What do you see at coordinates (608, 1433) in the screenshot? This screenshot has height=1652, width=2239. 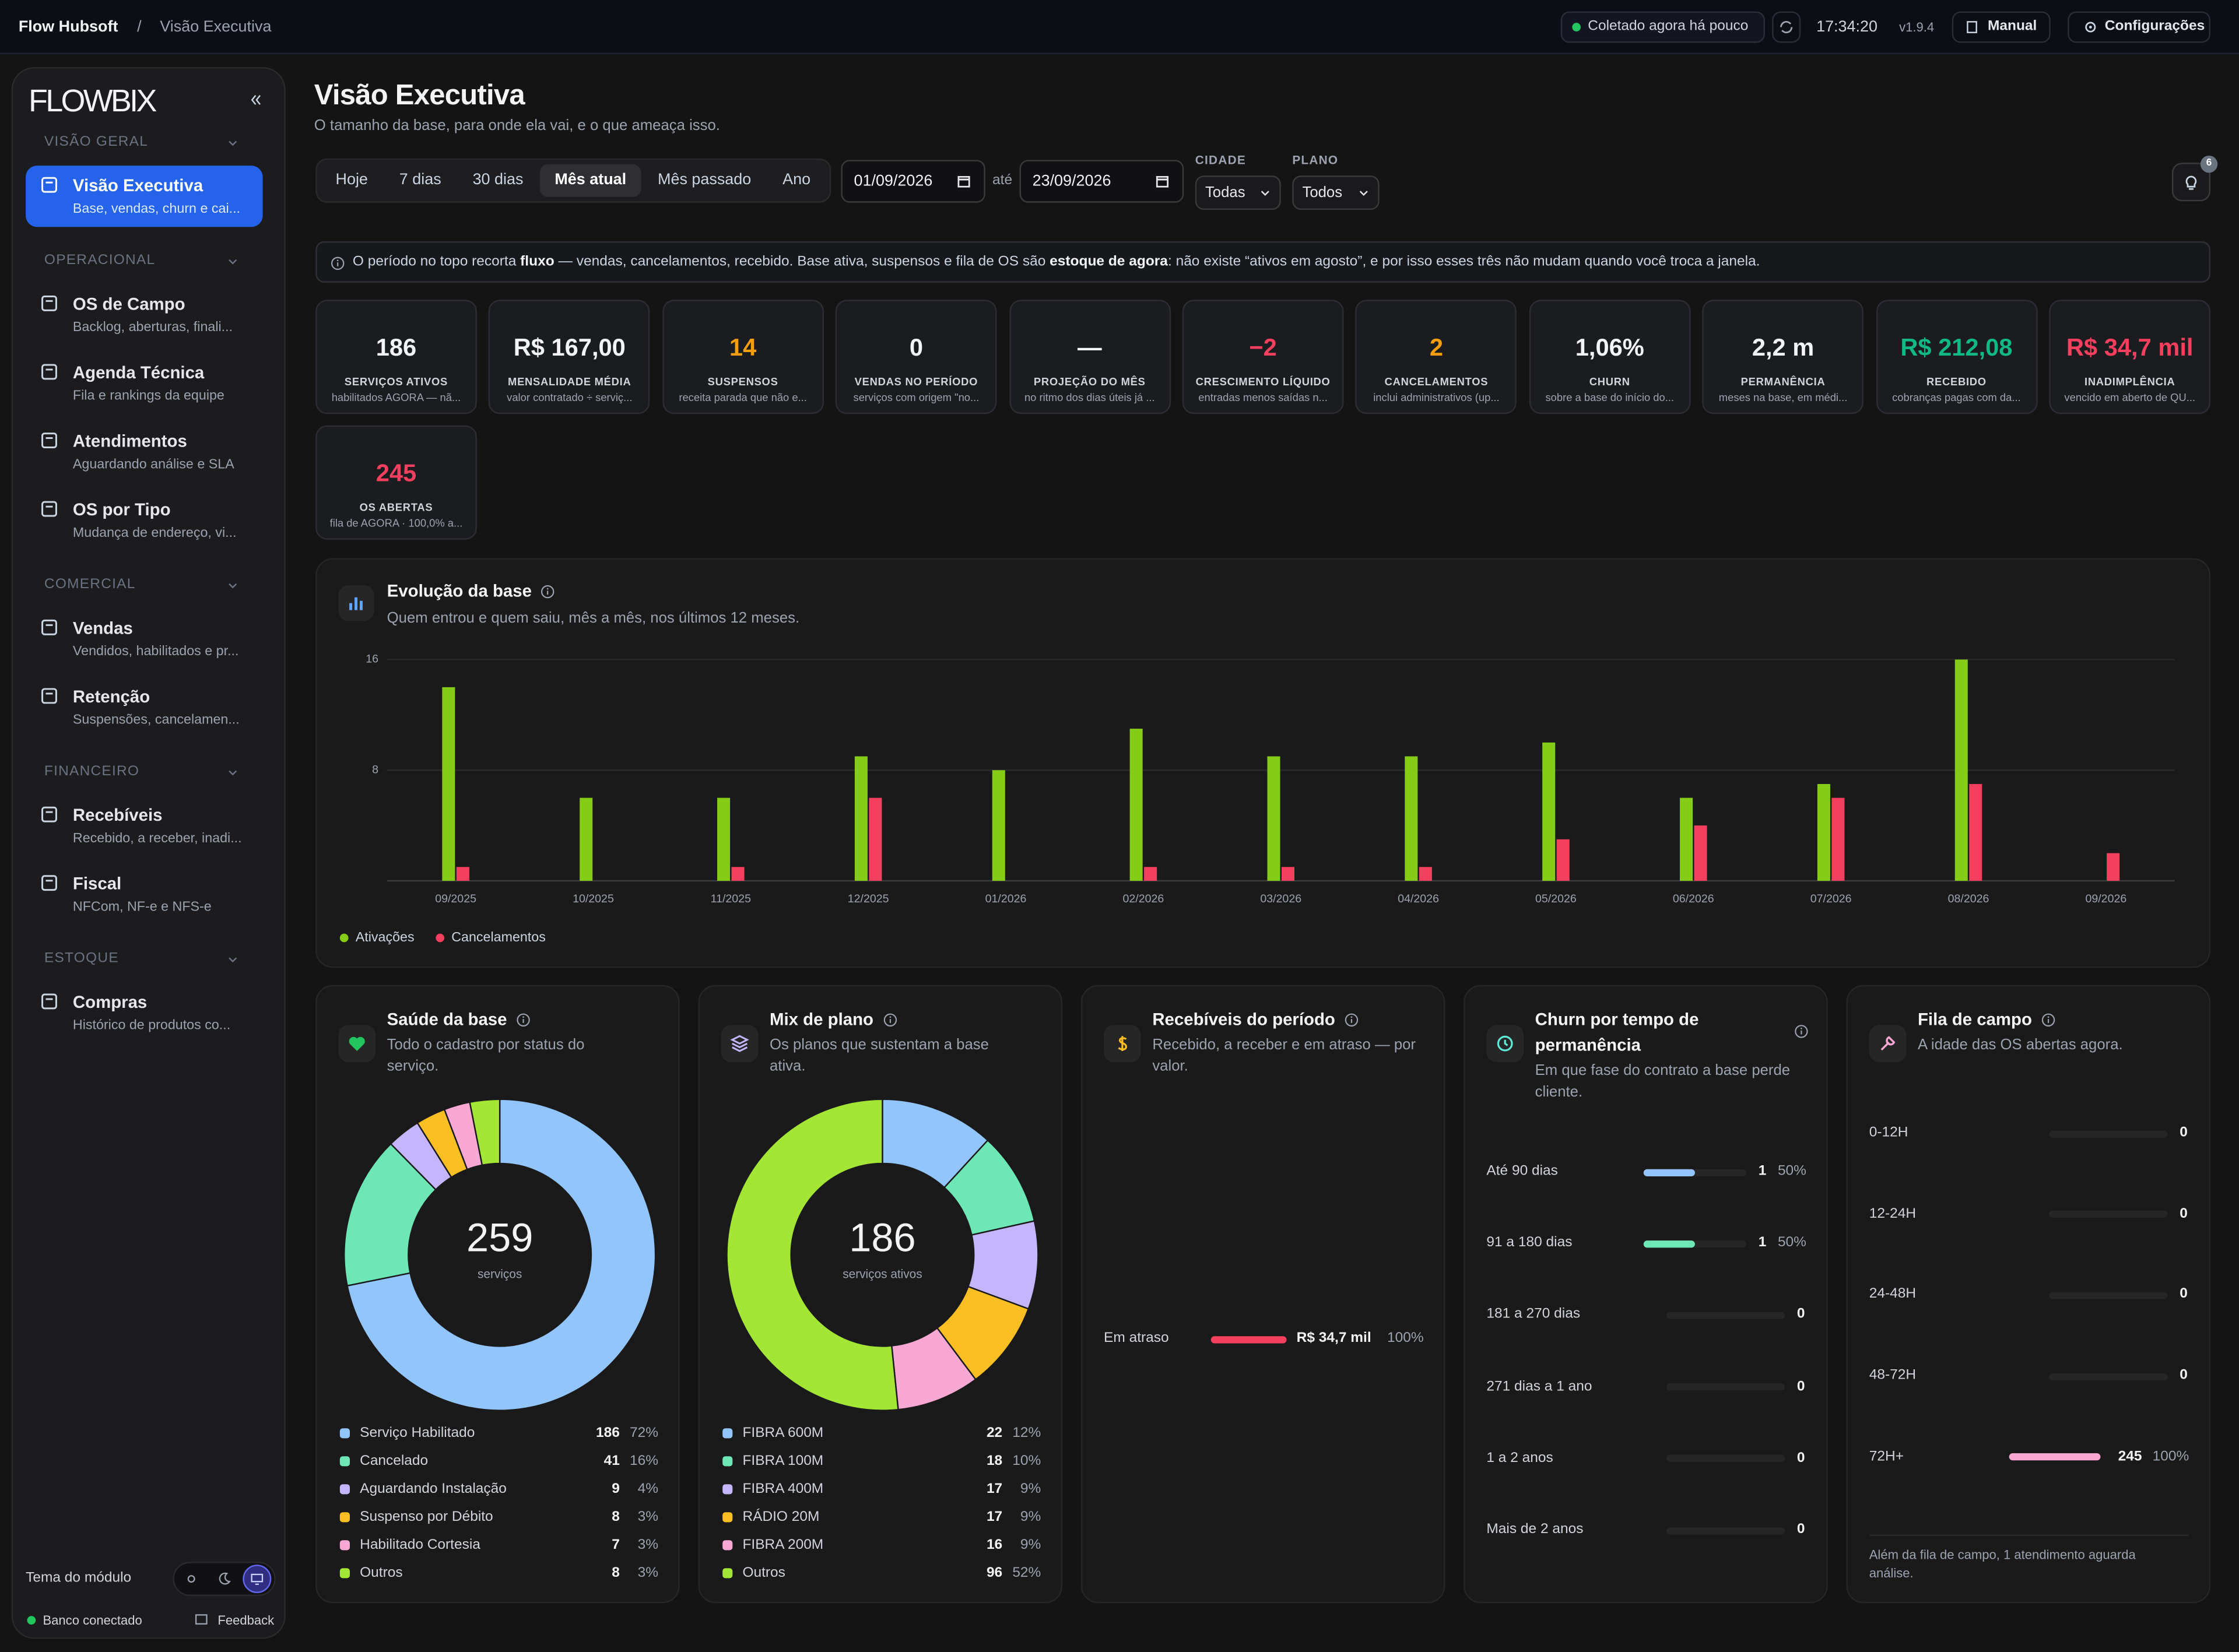 I see `legend-value: 186` at bounding box center [608, 1433].